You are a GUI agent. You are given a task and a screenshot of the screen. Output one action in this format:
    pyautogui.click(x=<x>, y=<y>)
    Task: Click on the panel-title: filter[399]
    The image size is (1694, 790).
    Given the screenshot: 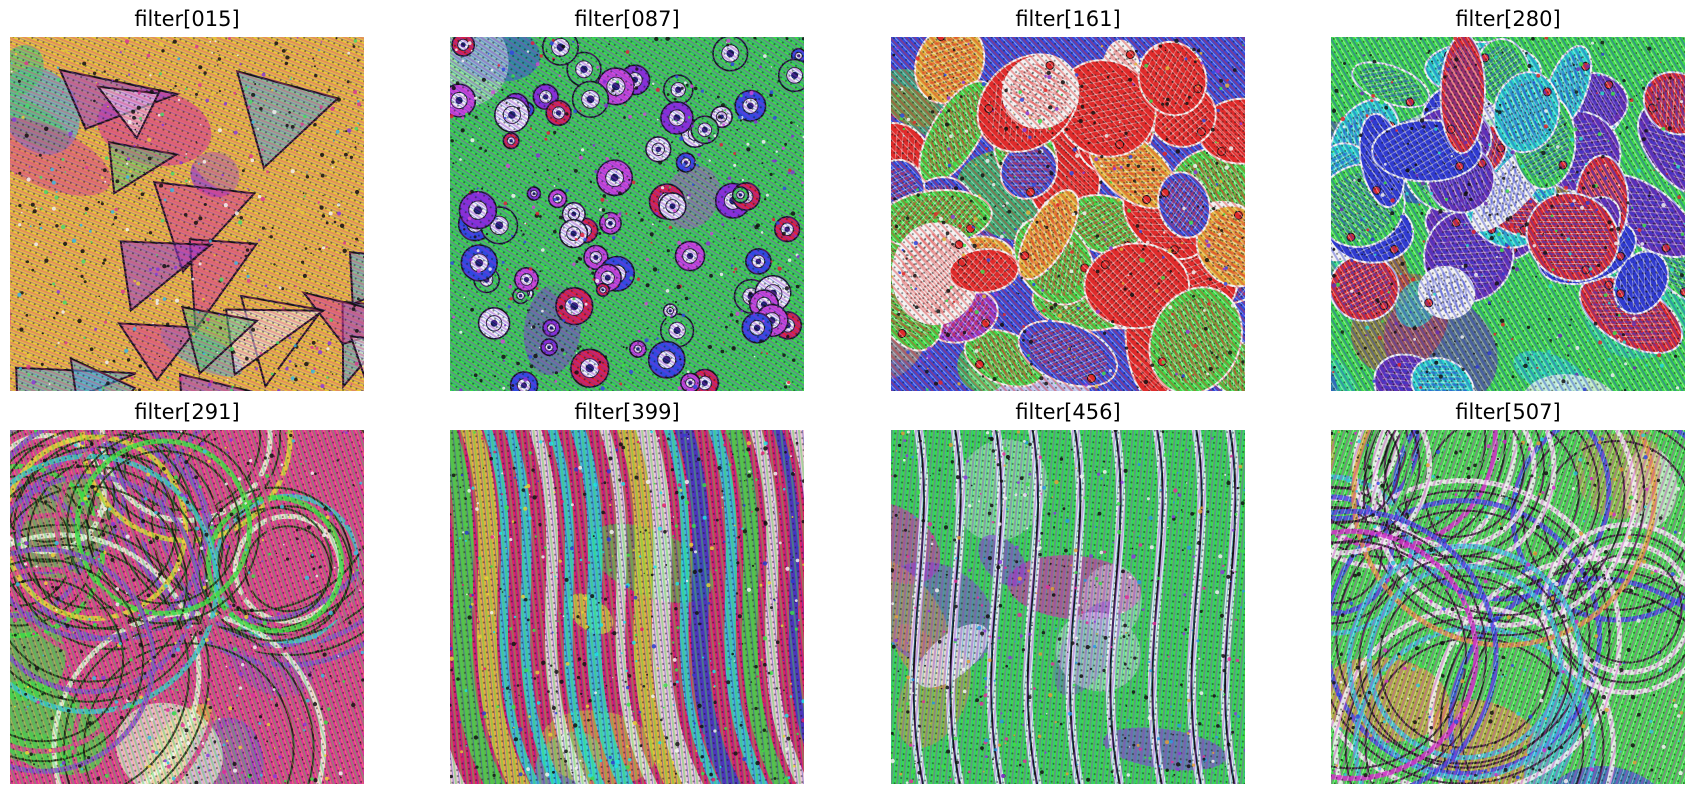 What is the action you would take?
    pyautogui.click(x=627, y=412)
    